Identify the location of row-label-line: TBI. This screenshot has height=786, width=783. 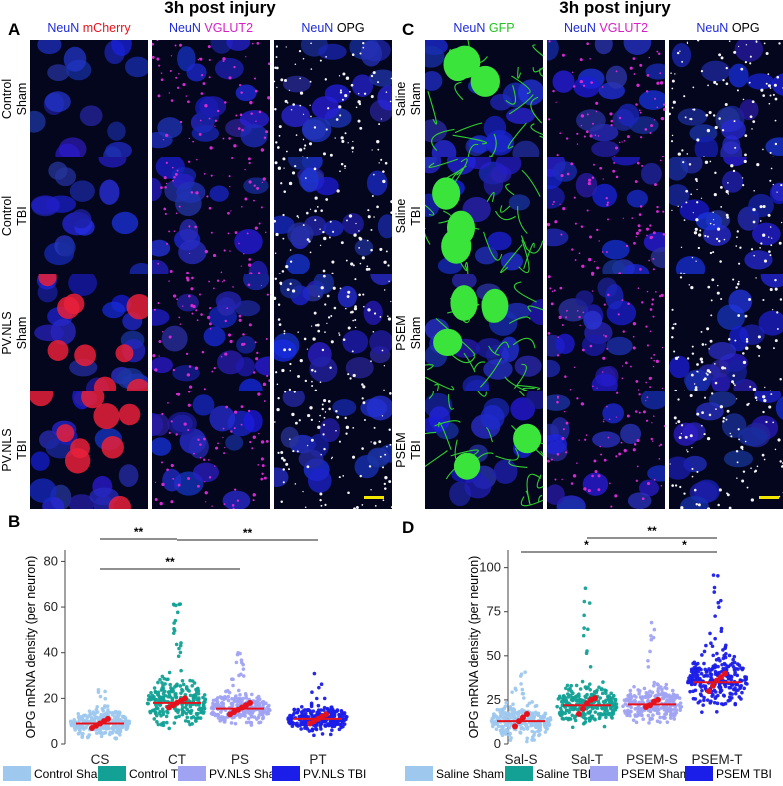
(416, 216).